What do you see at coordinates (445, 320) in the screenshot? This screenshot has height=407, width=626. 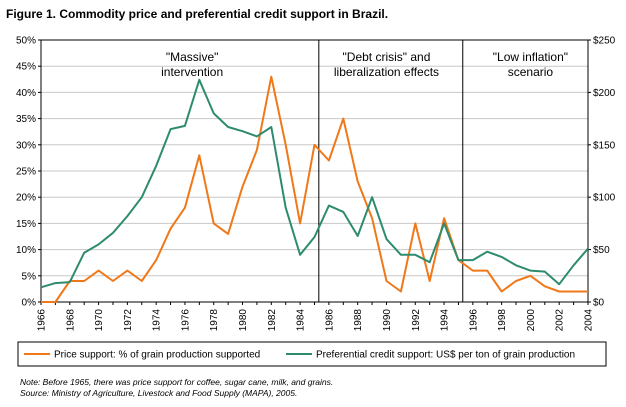 I see `x-tick-label: 1994` at bounding box center [445, 320].